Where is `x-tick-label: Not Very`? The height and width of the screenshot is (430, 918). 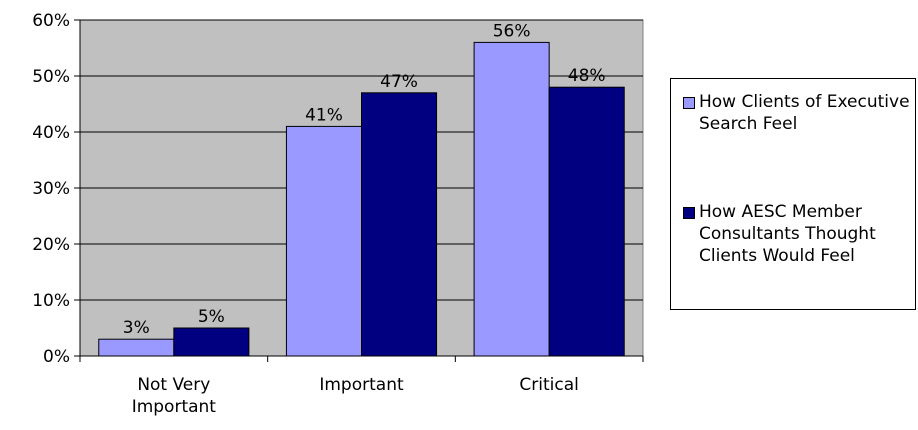
x-tick-label: Not Very is located at coordinates (173, 385).